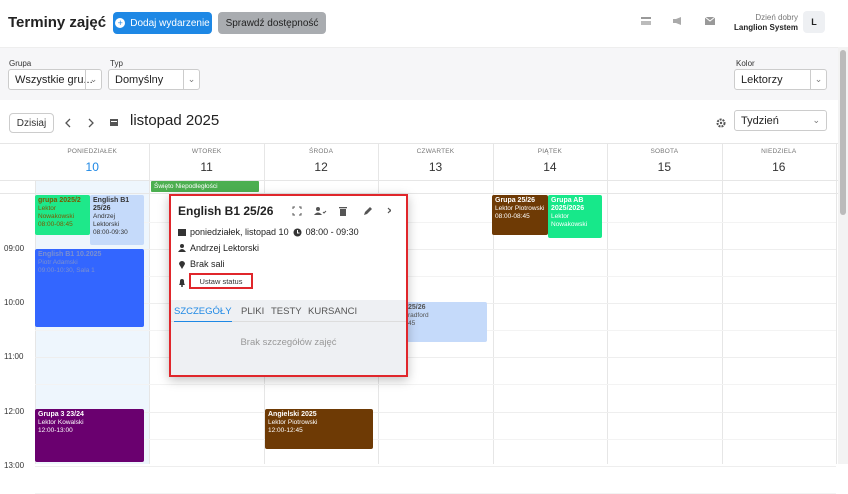 The width and height of the screenshot is (848, 494). What do you see at coordinates (765, 27) in the screenshot?
I see `user-name: Langlion System` at bounding box center [765, 27].